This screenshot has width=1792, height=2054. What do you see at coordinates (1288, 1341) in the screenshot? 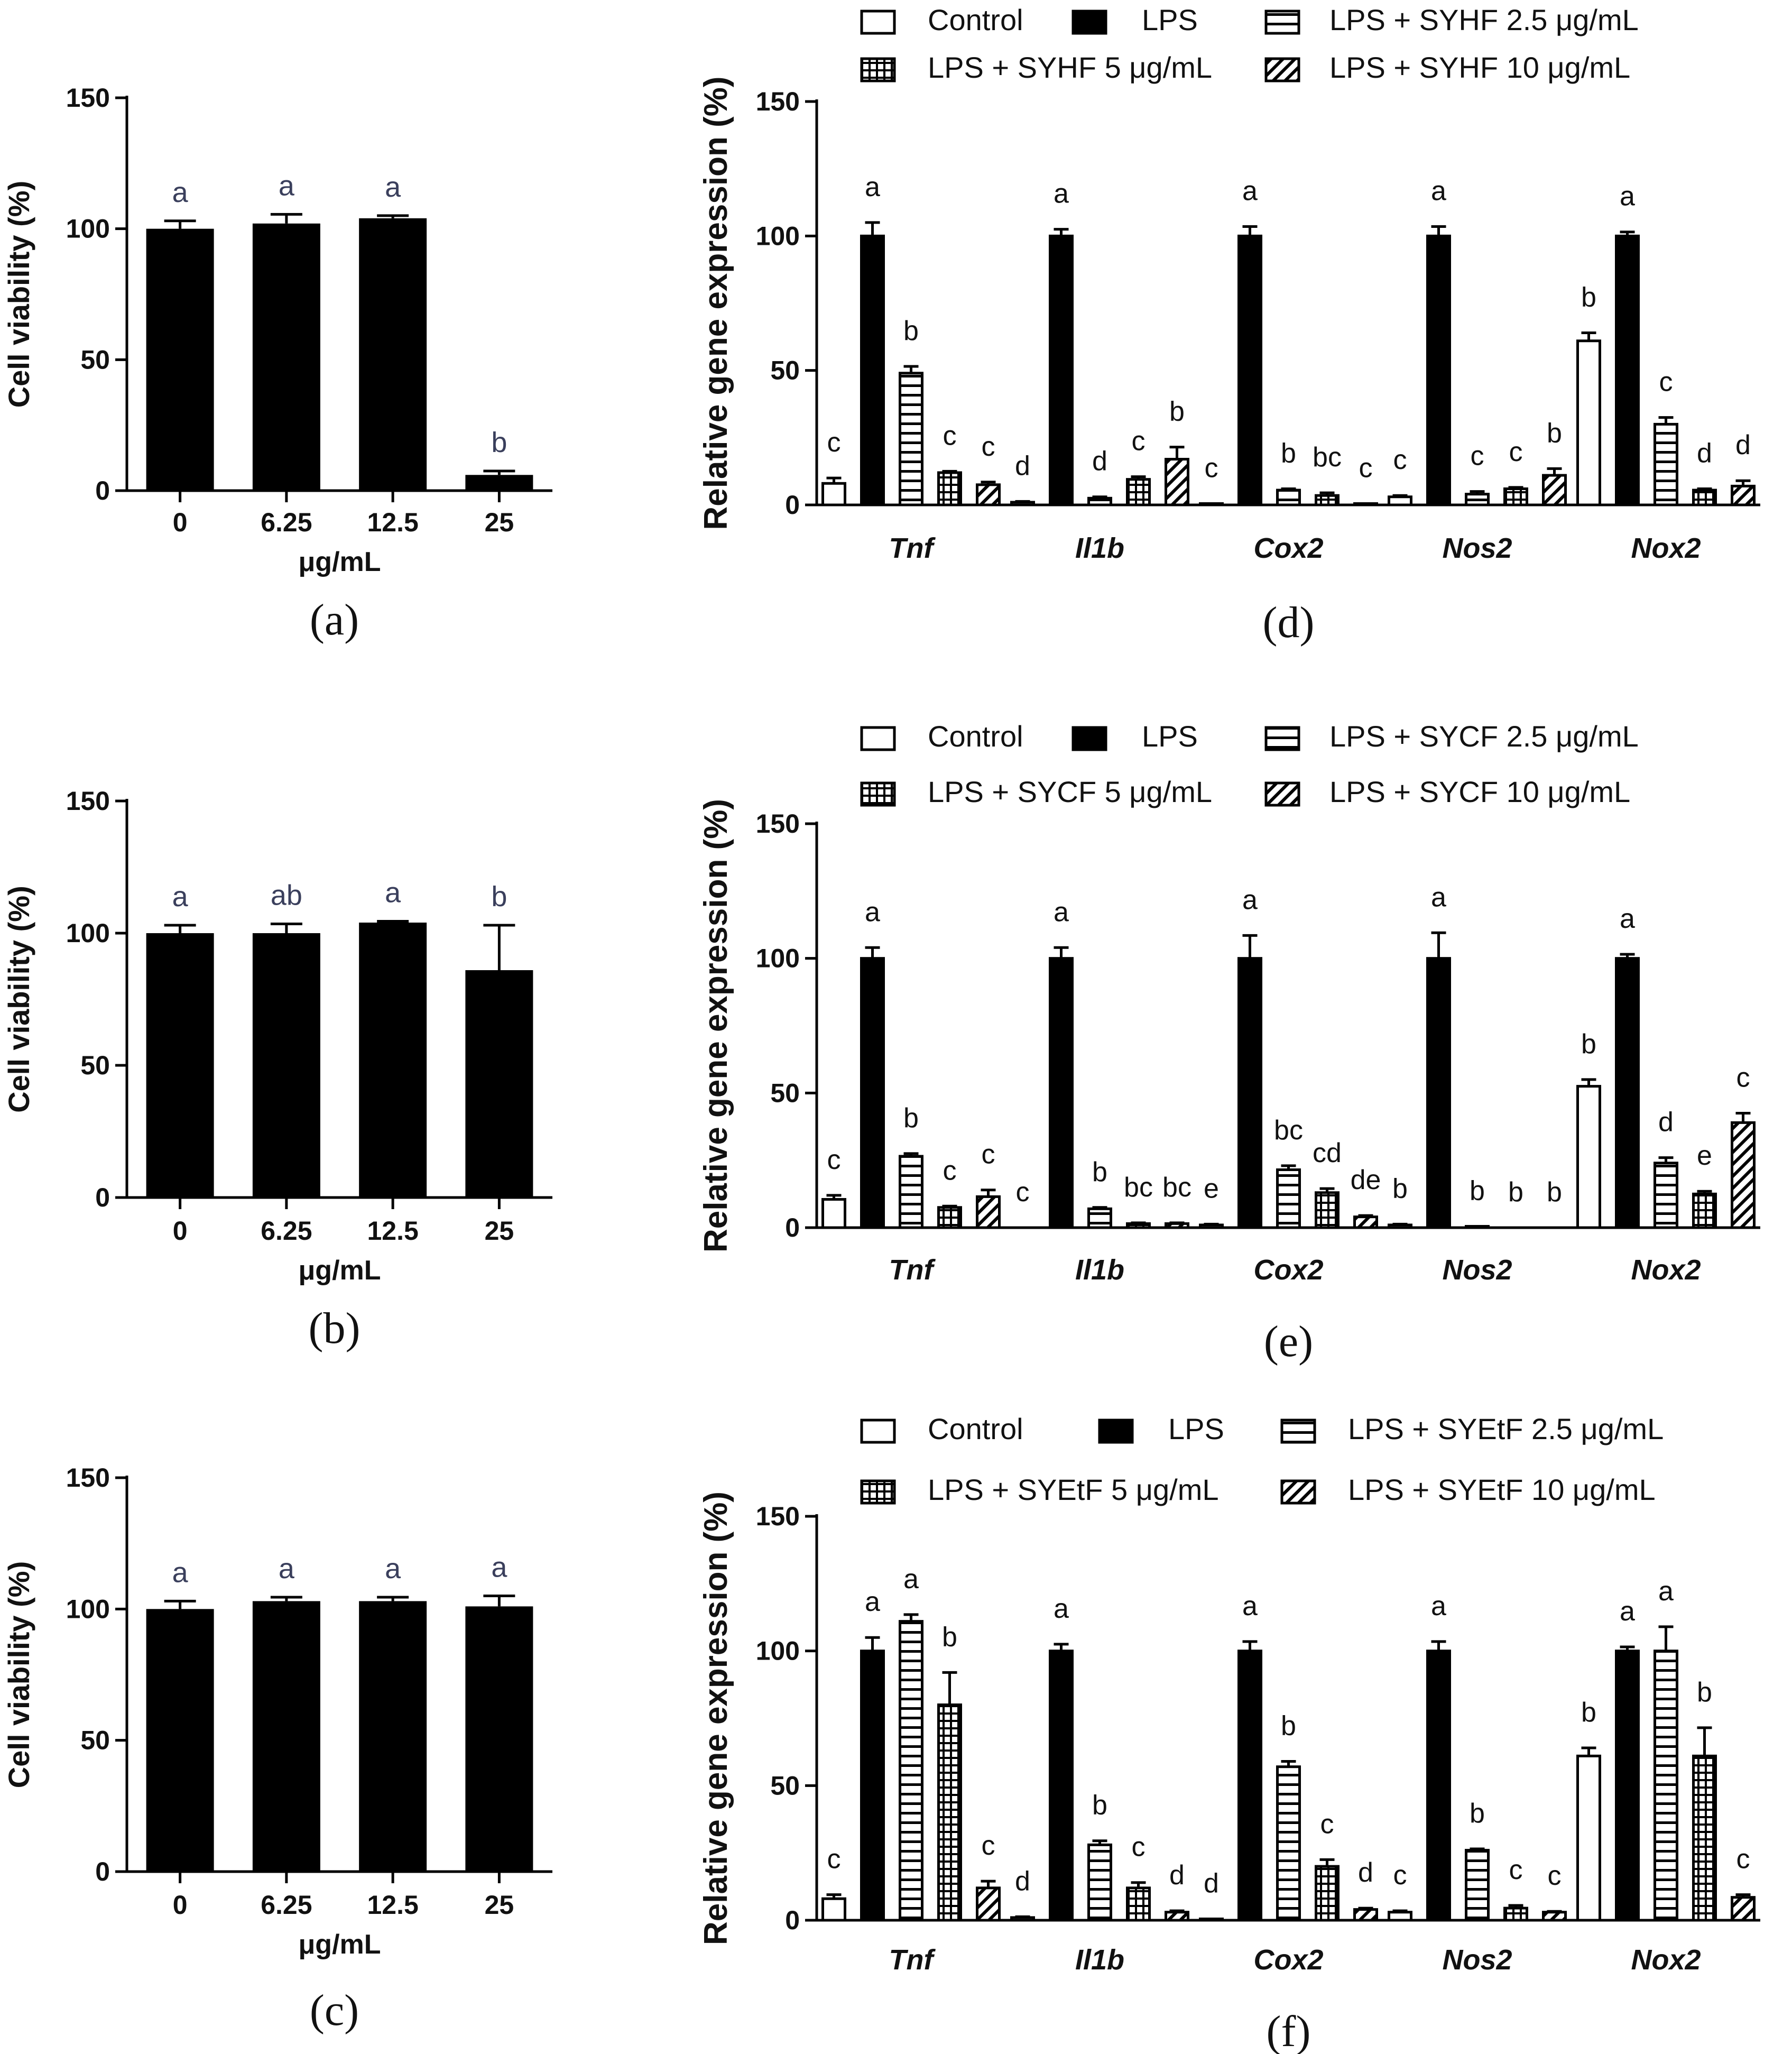
I see `panel-label: (e)` at bounding box center [1288, 1341].